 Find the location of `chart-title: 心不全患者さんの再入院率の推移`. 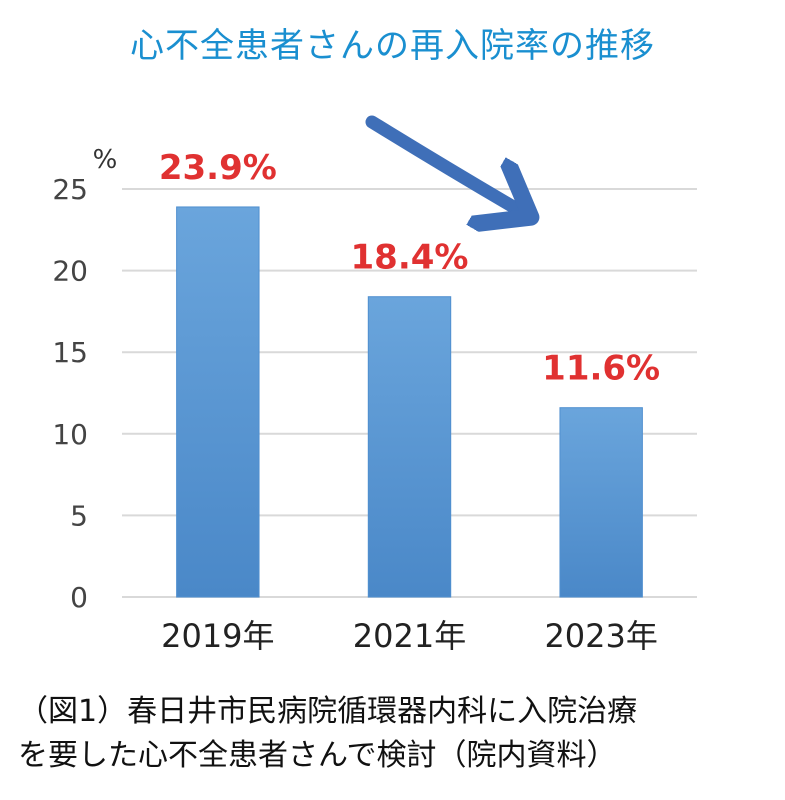

chart-title: 心不全患者さんの再入院率の推移 is located at coordinates (392, 46).